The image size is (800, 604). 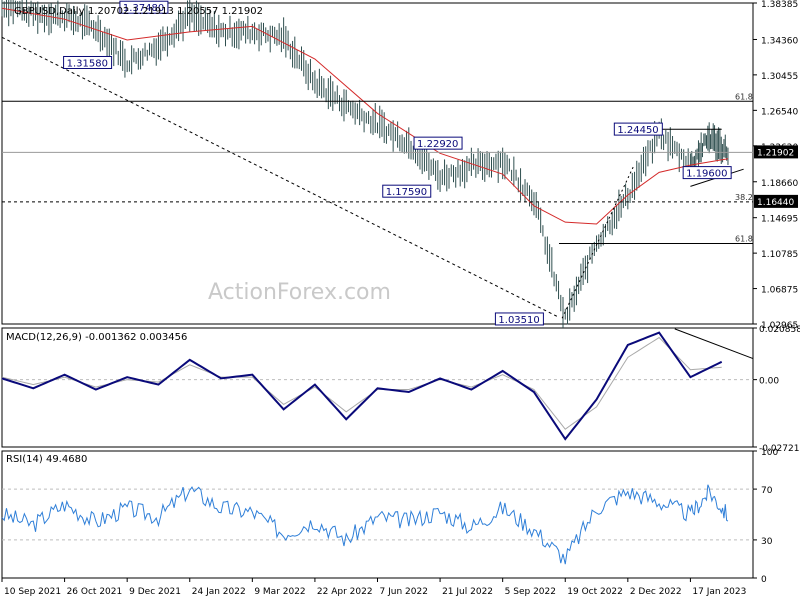 What do you see at coordinates (530, 592) in the screenshot?
I see `x-tick-label: 5 Sep 2022` at bounding box center [530, 592].